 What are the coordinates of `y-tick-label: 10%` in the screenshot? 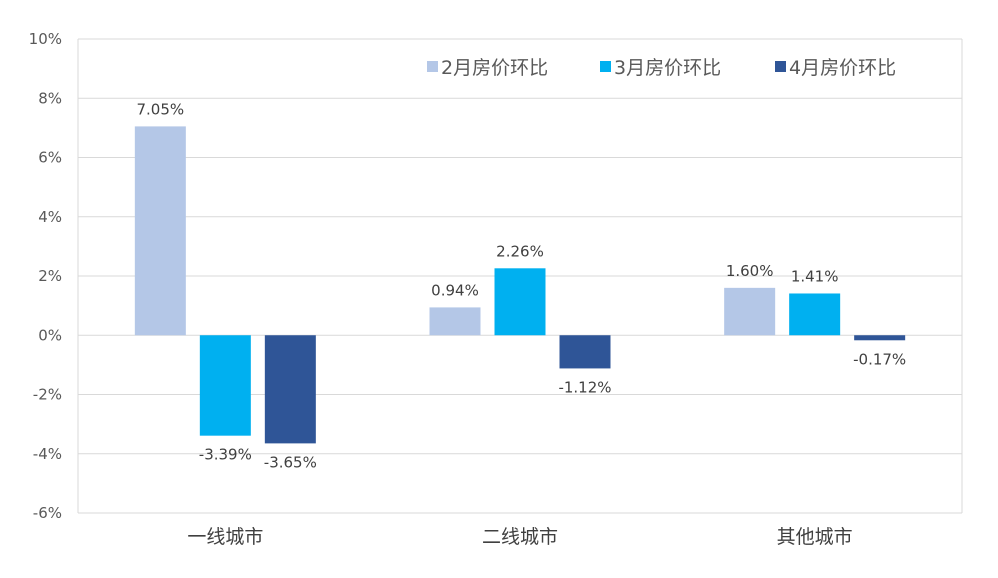 It's located at (45, 39).